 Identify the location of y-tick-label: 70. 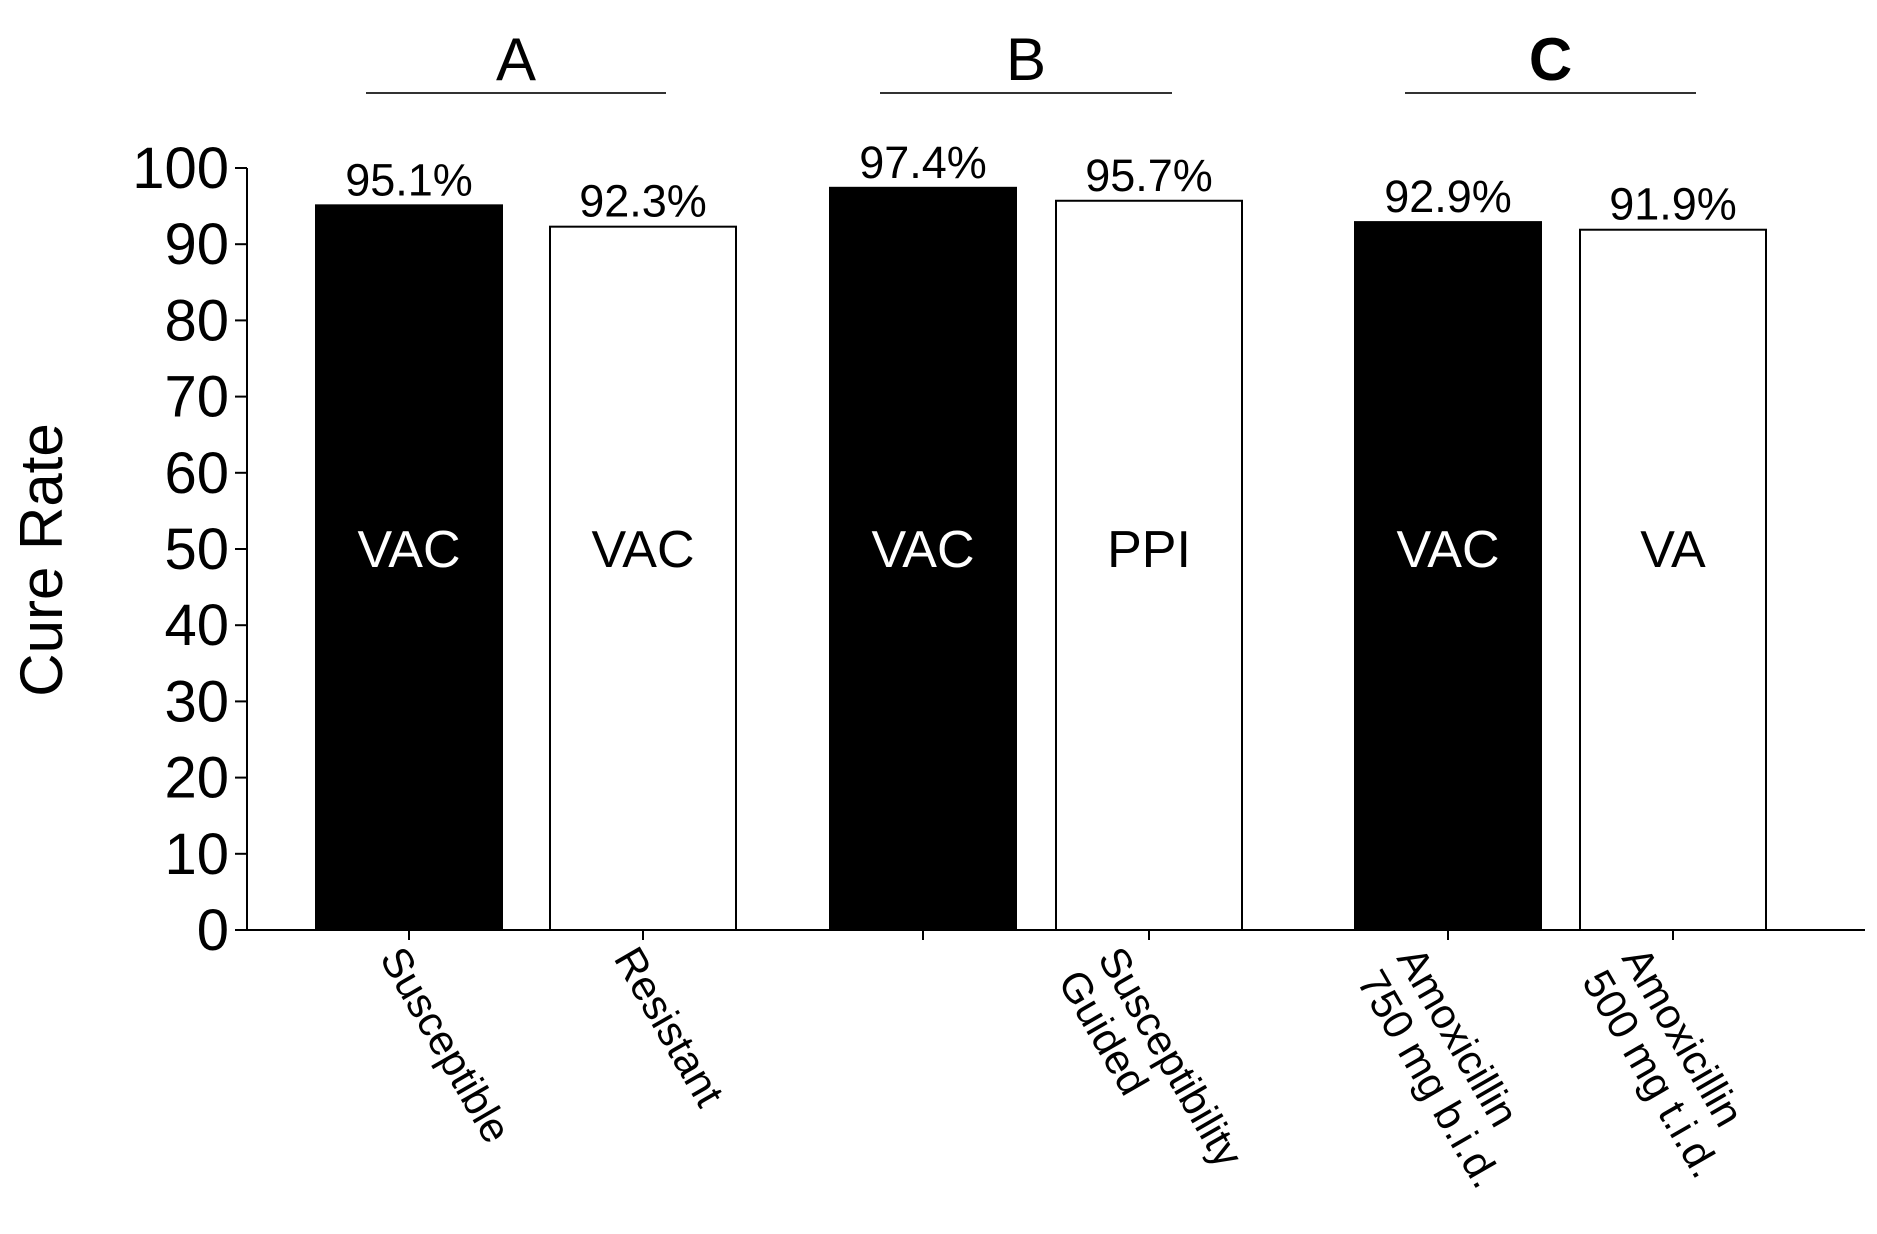
(196, 397).